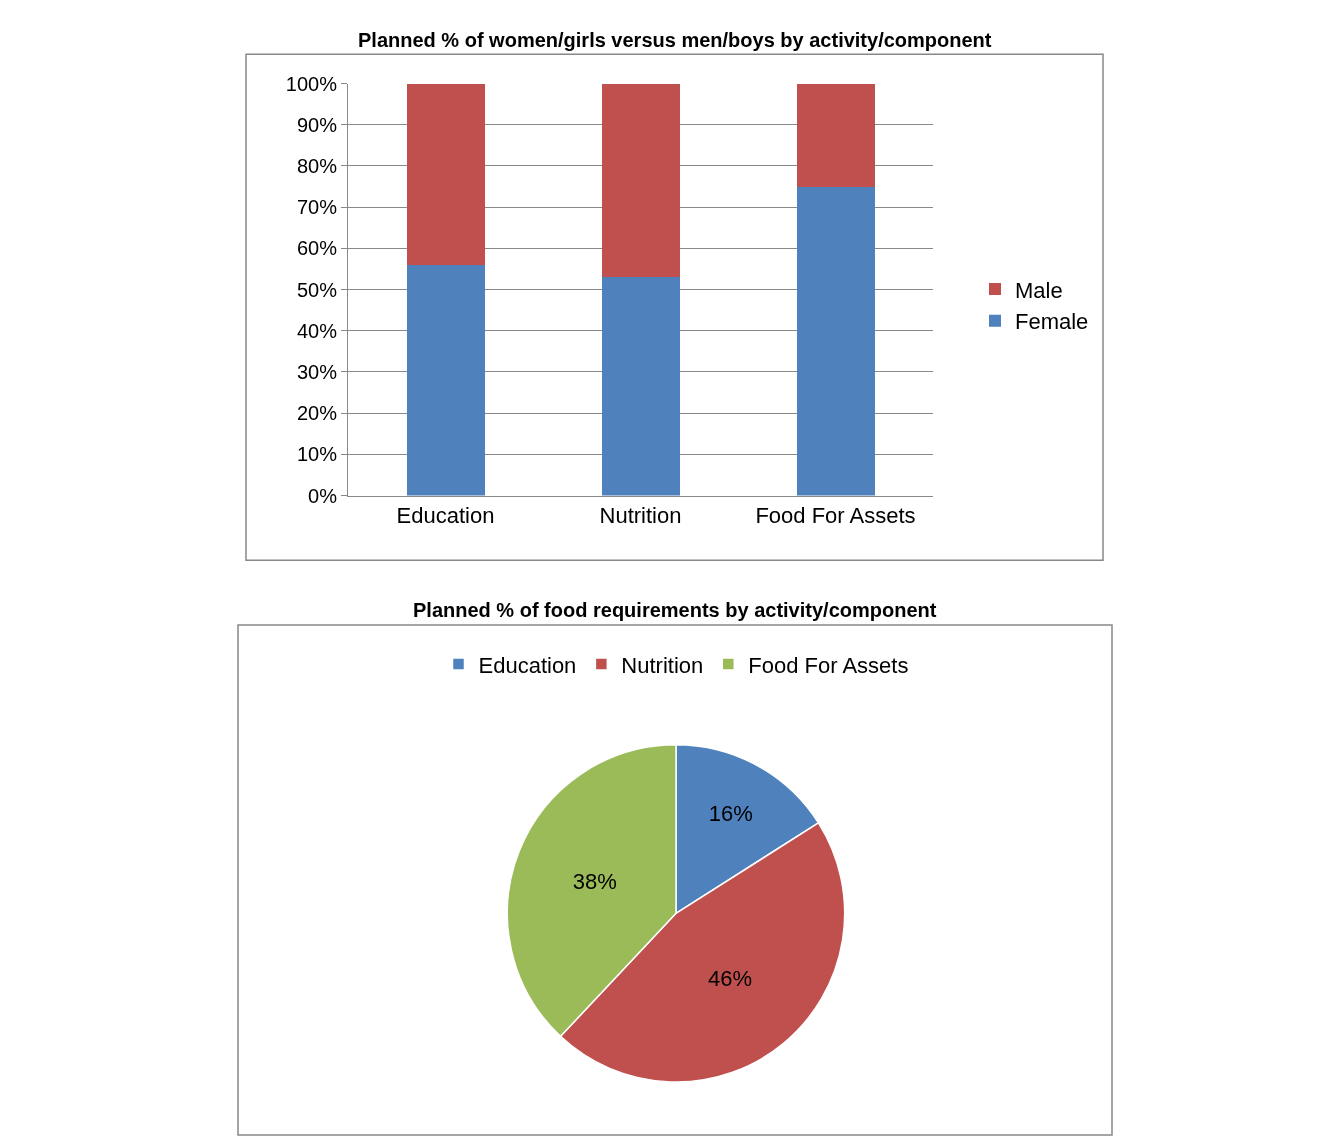 This screenshot has height=1146, width=1338. Describe the element at coordinates (317, 124) in the screenshot. I see `y-tick-label: 90%` at that location.